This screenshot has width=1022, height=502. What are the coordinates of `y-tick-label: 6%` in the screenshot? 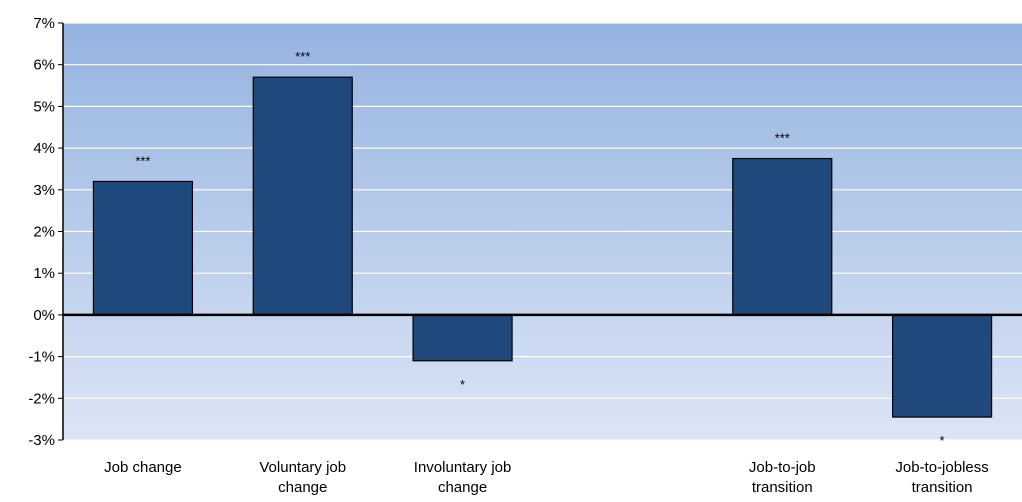 It's located at (44, 65).